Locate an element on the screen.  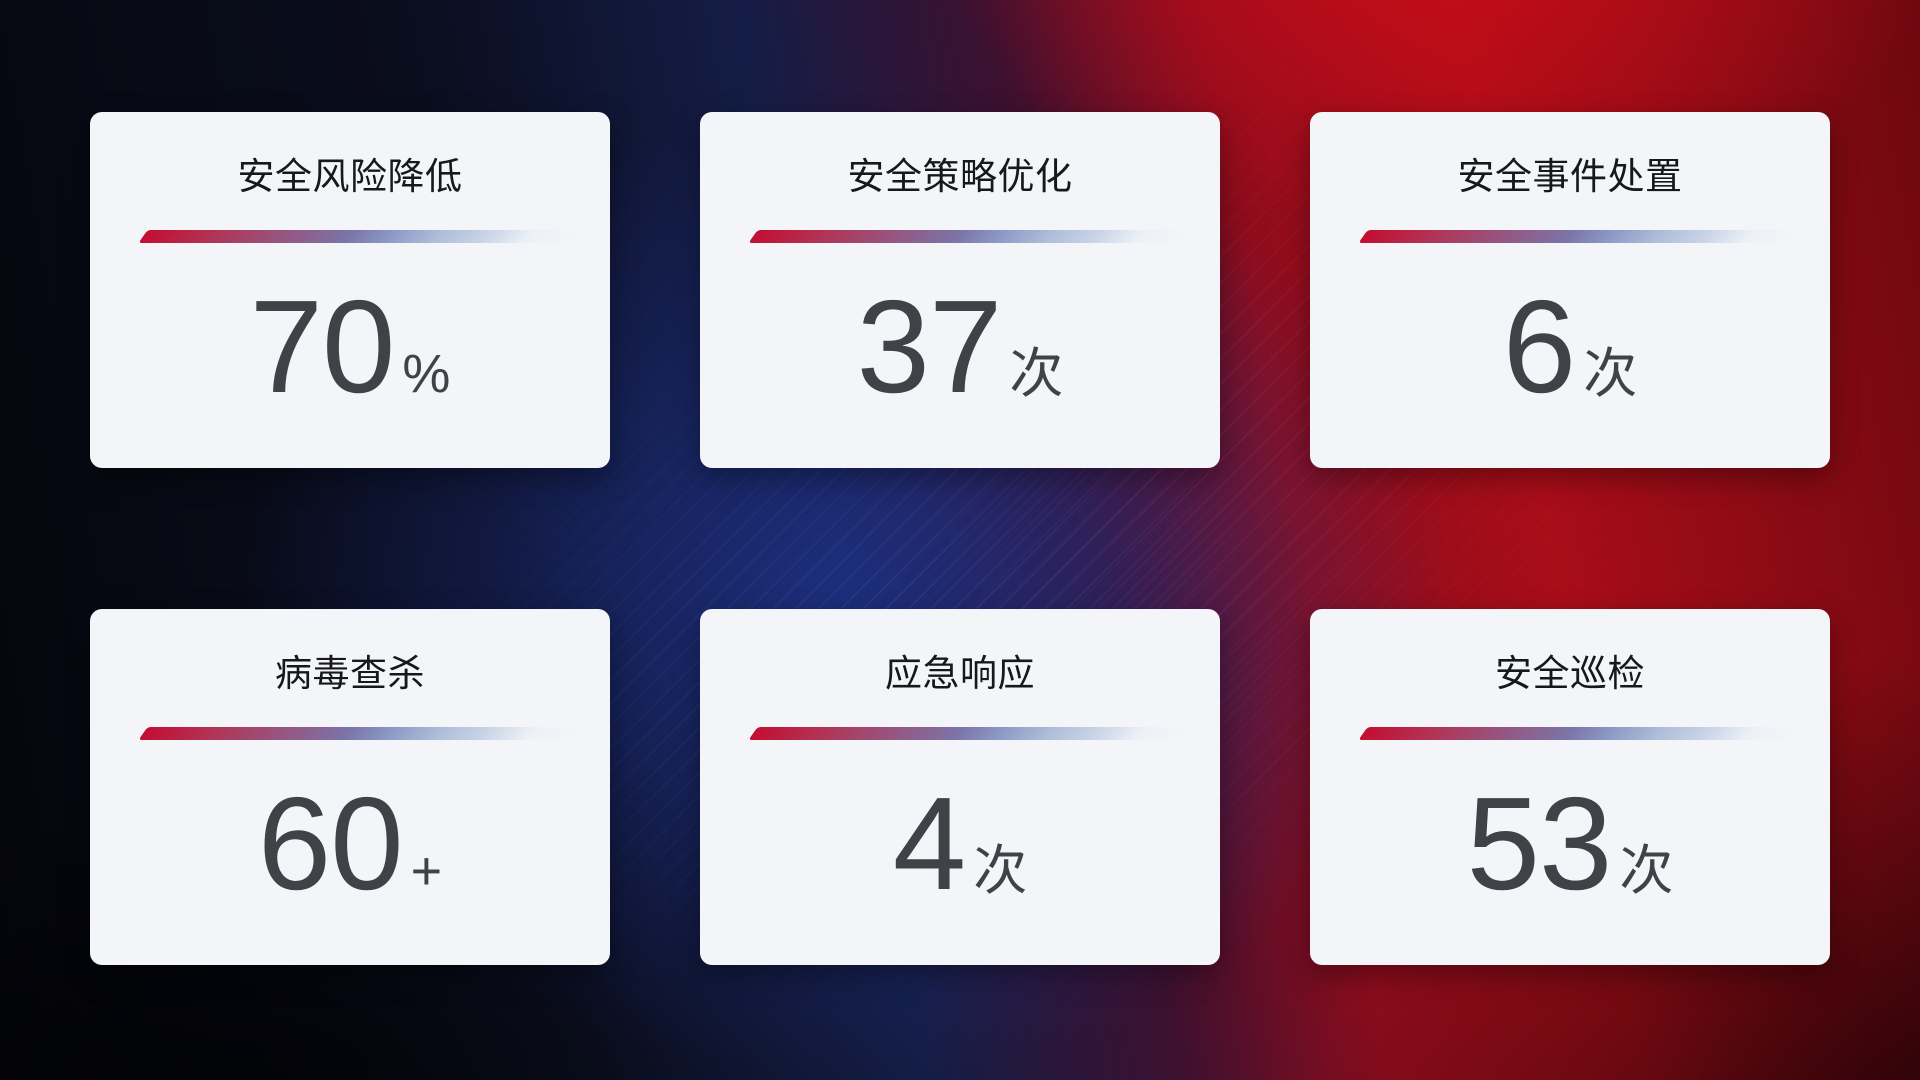
stat-card-title: 安全巡检 is located at coordinates (1570, 673).